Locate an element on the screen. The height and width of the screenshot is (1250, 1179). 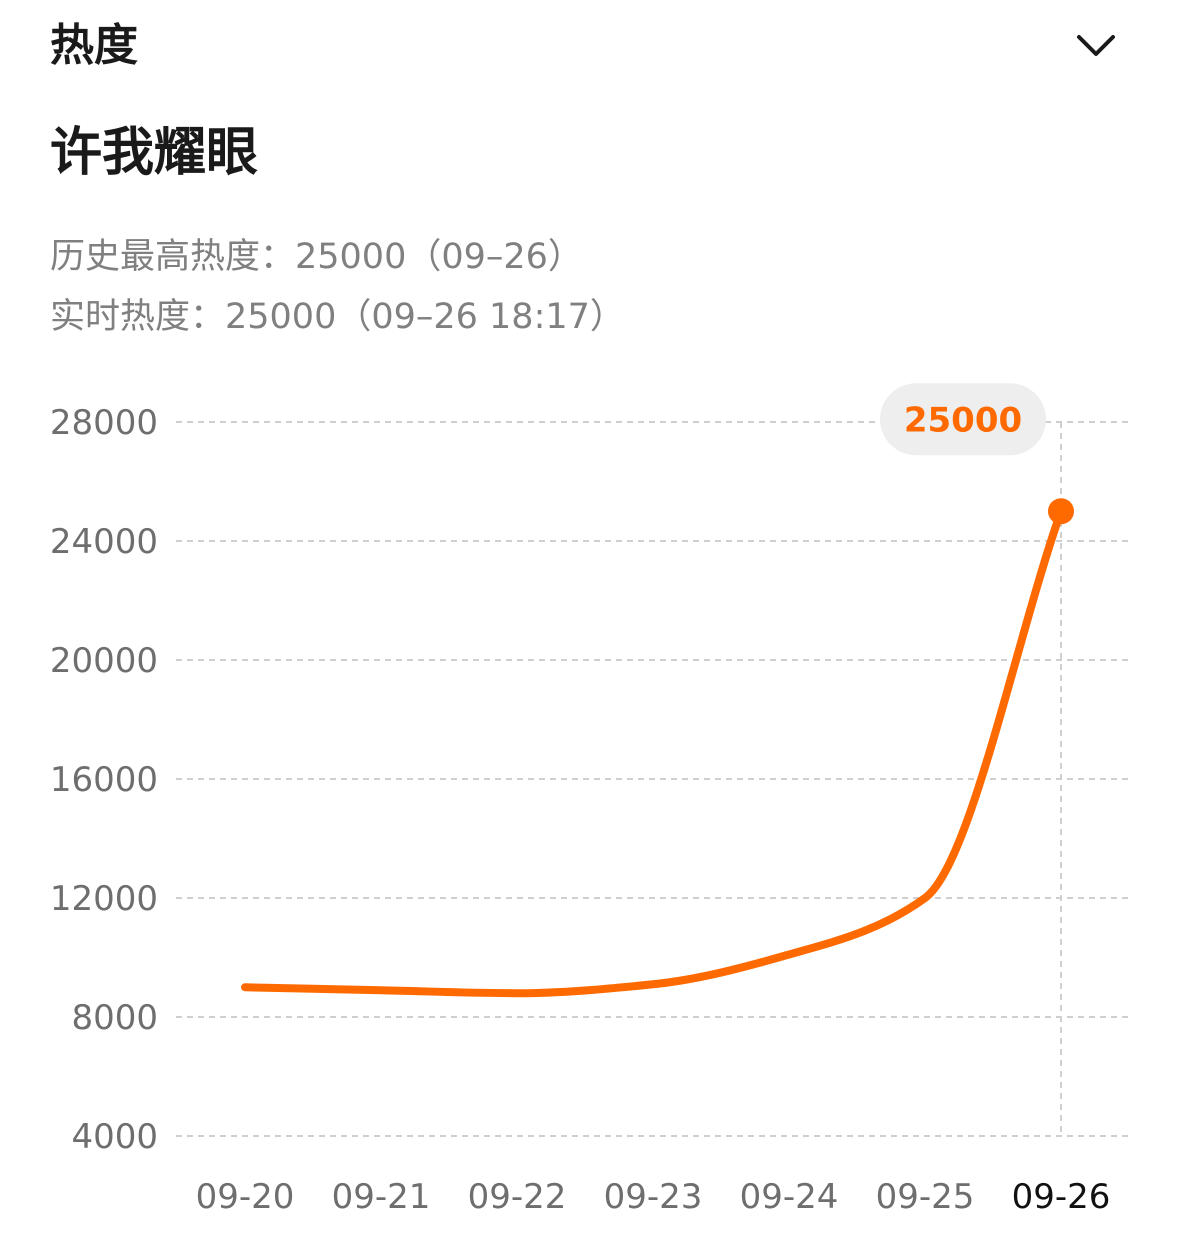
x-tick-label: 09-23 is located at coordinates (653, 1197).